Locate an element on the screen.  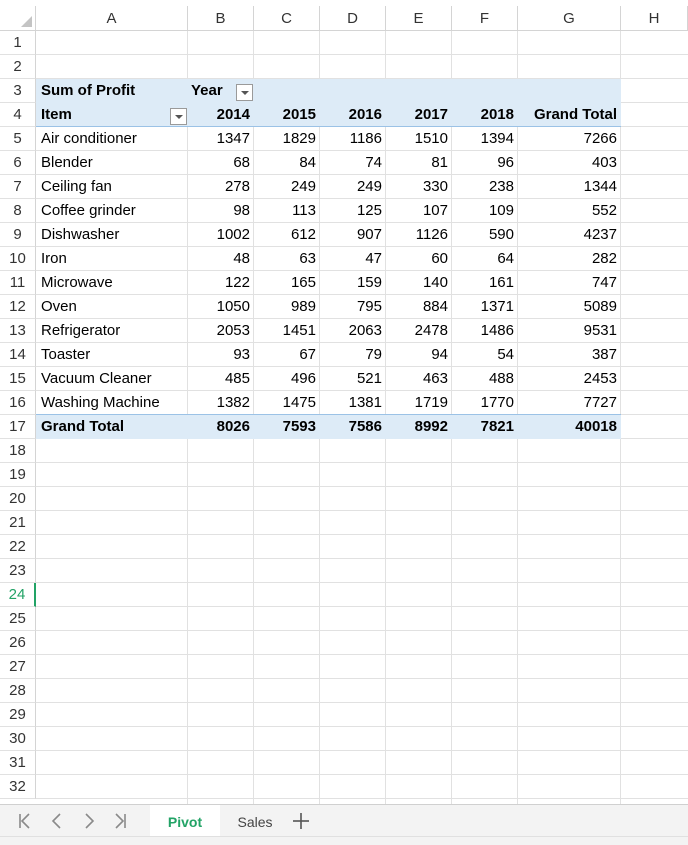
pivot-value-cell: 74 is located at coordinates (373, 162).